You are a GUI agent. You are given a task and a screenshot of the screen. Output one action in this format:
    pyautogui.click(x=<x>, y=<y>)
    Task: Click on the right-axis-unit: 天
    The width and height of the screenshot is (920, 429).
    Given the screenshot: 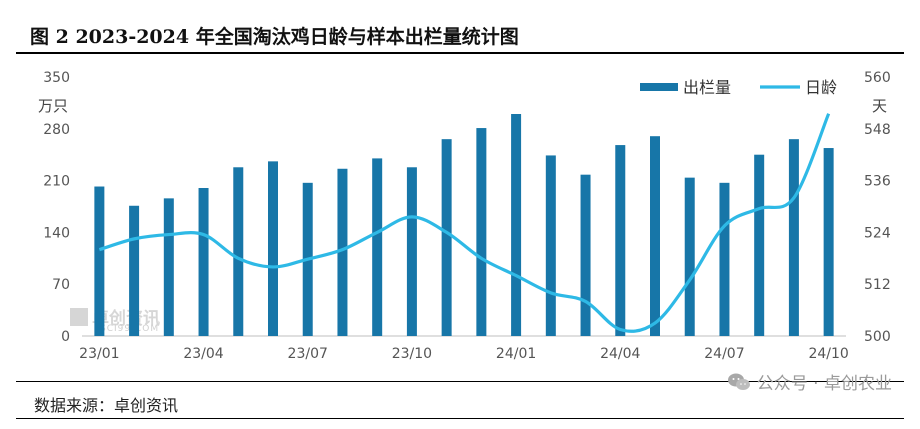 What is the action you would take?
    pyautogui.click(x=879, y=106)
    